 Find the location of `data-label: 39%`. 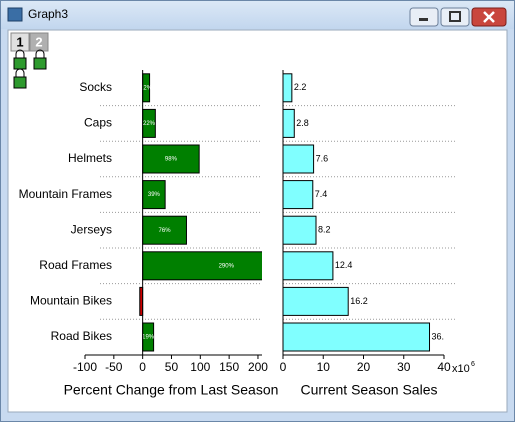

data-label: 39% is located at coordinates (154, 195).